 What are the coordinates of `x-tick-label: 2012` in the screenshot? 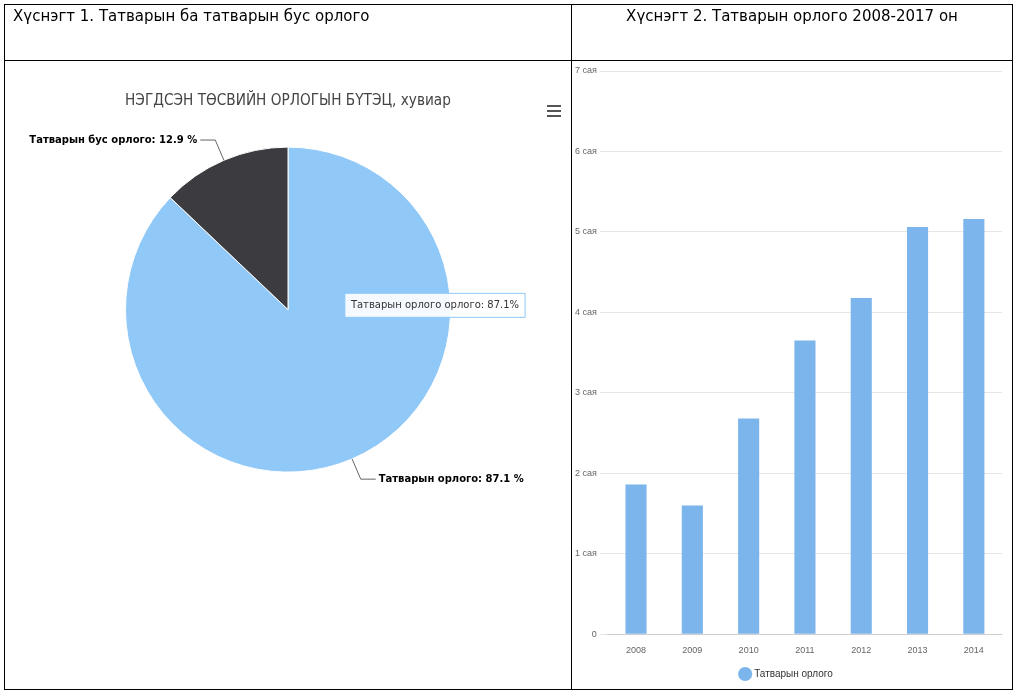 It's located at (861, 650).